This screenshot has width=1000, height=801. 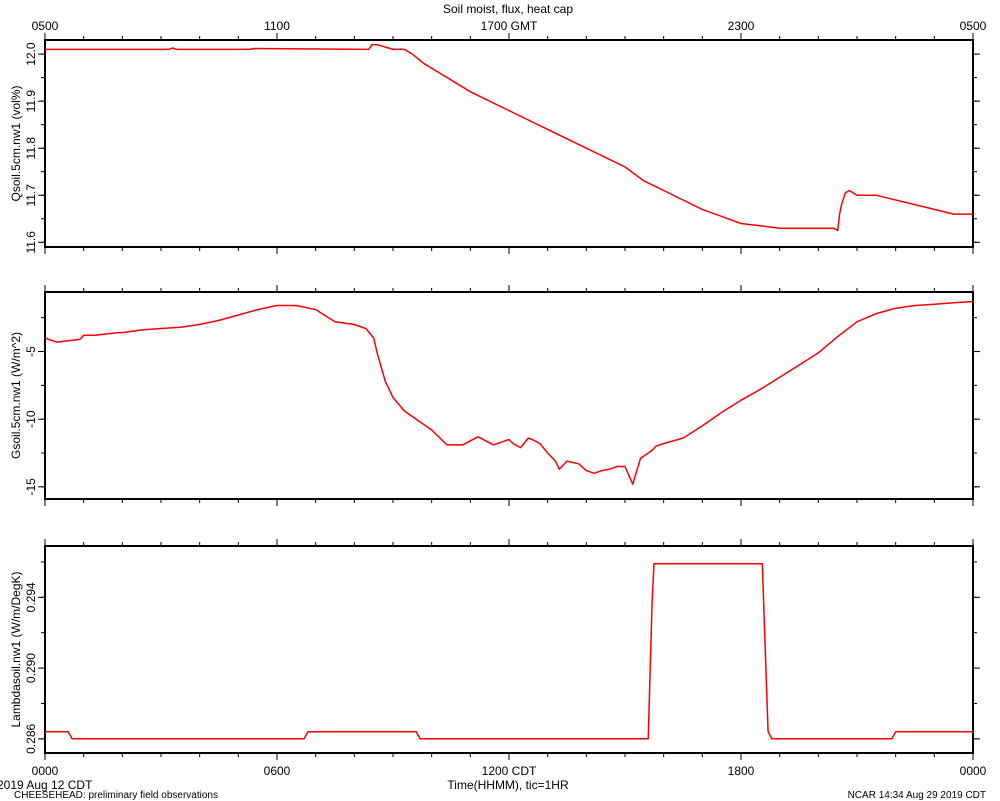 What do you see at coordinates (741, 771) in the screenshot?
I see `bottom-tick-label: 1800` at bounding box center [741, 771].